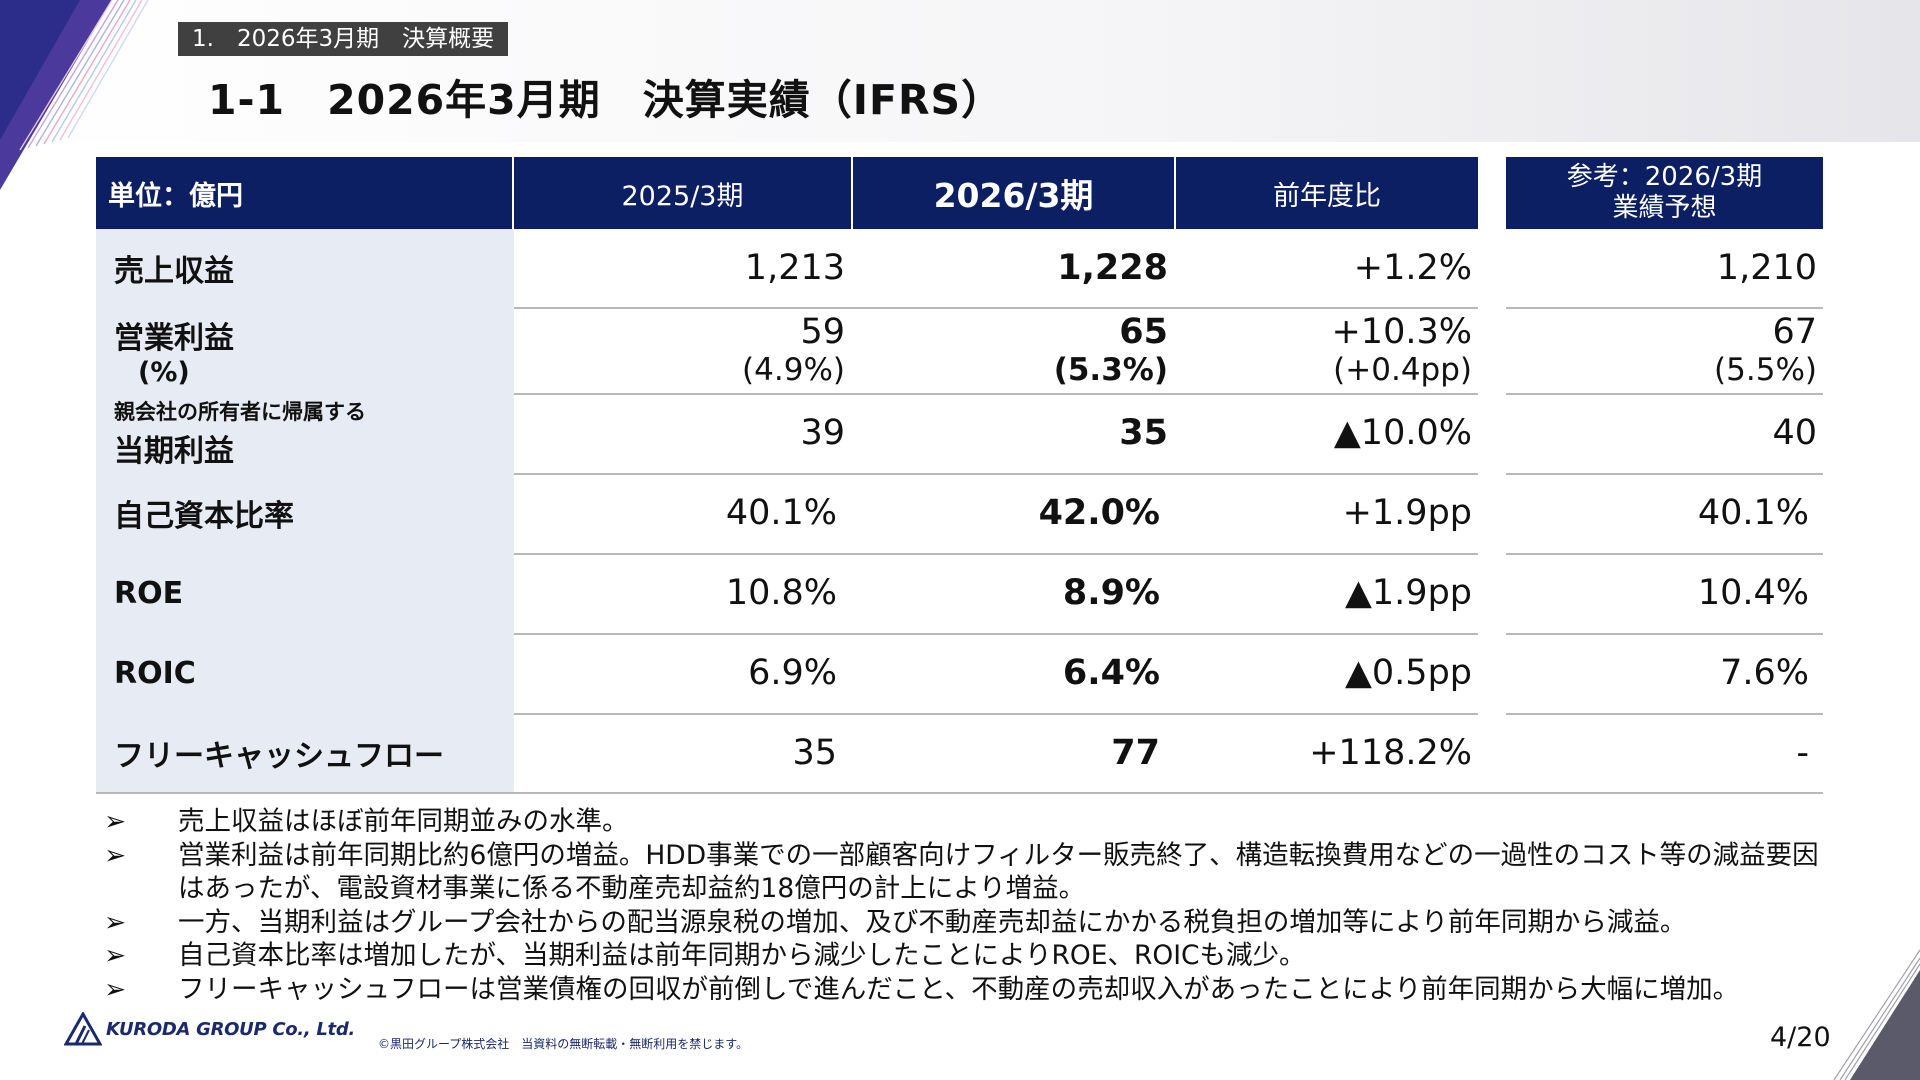 Image resolution: width=1920 pixels, height=1080 pixels. What do you see at coordinates (682, 268) in the screenshot?
I see `value-prev: 1,213` at bounding box center [682, 268].